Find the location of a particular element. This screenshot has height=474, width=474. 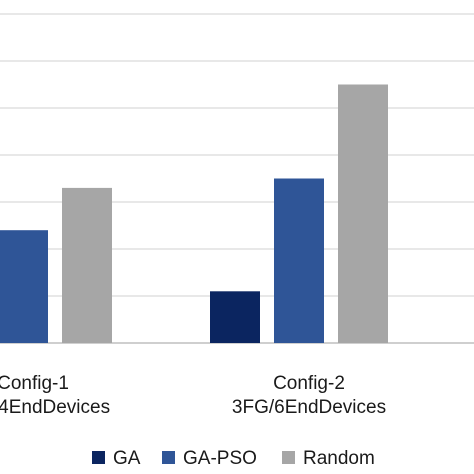

legend-swatch-ga-pso is located at coordinates (168, 457).